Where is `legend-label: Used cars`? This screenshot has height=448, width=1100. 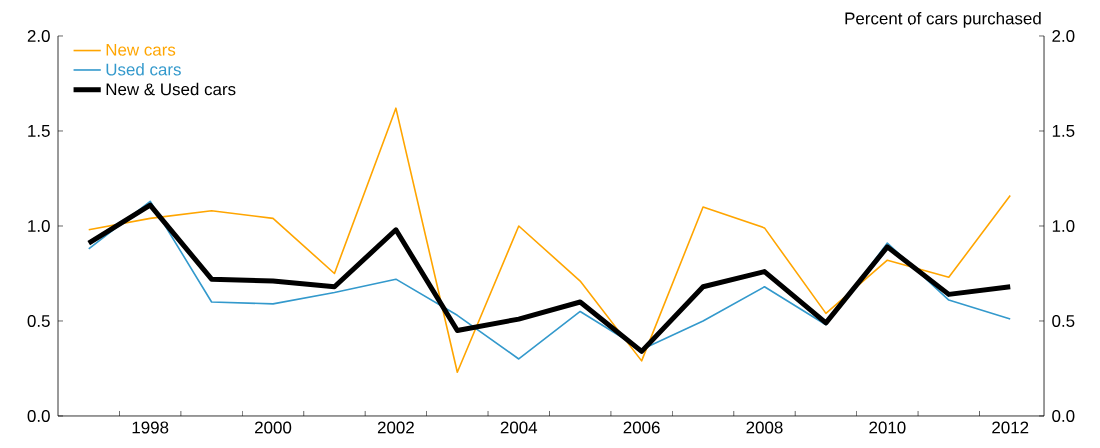
legend-label: Used cars is located at coordinates (143, 69).